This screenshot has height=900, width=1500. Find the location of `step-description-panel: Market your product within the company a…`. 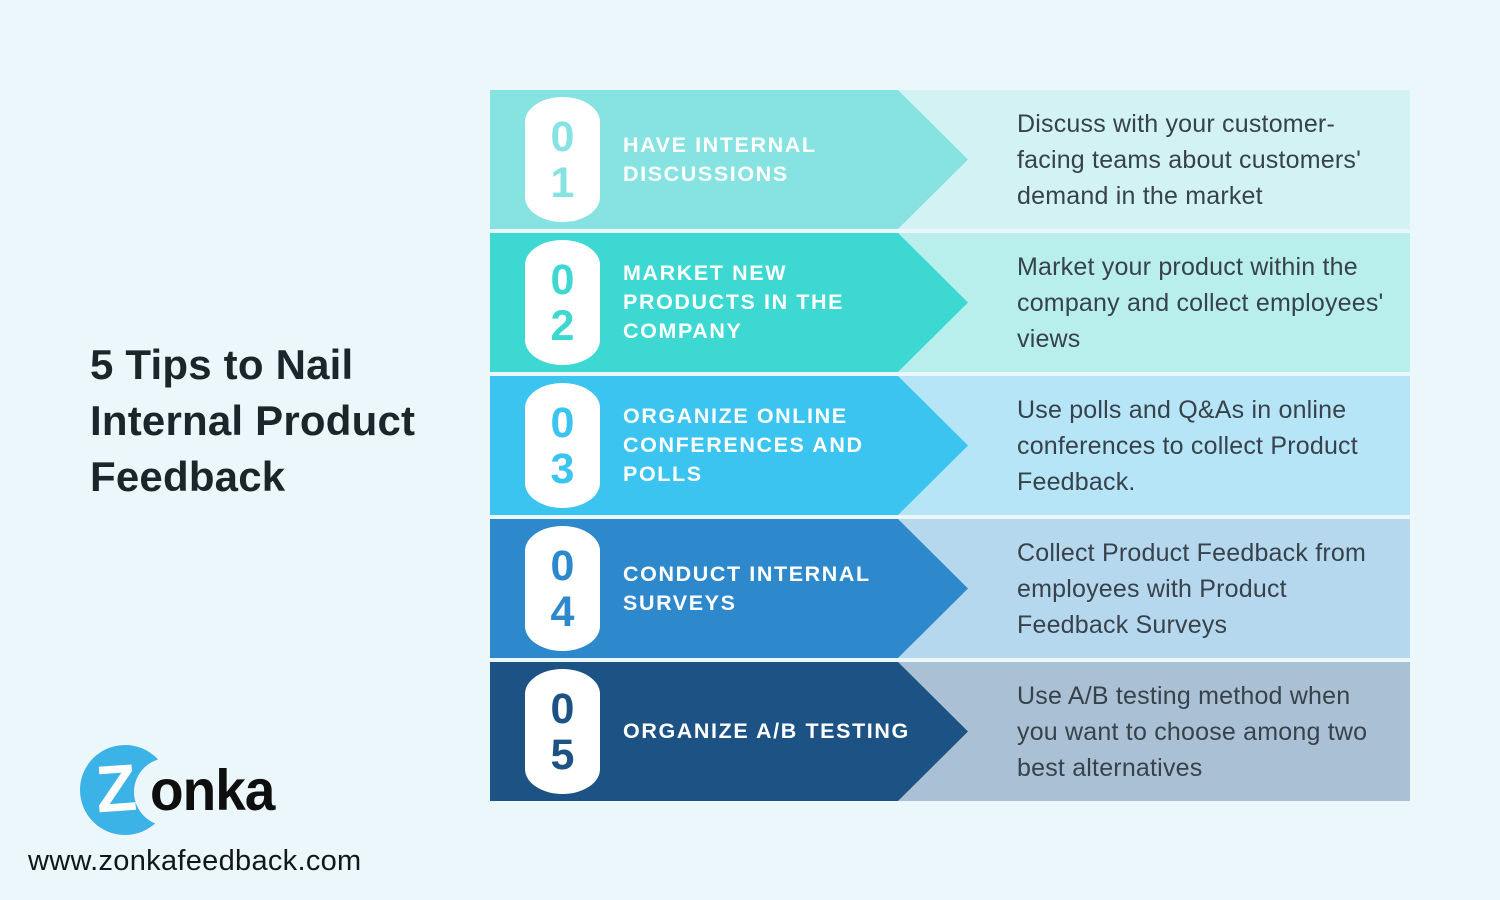

step-description-panel: Market your product within the company a… is located at coordinates (1154, 302).